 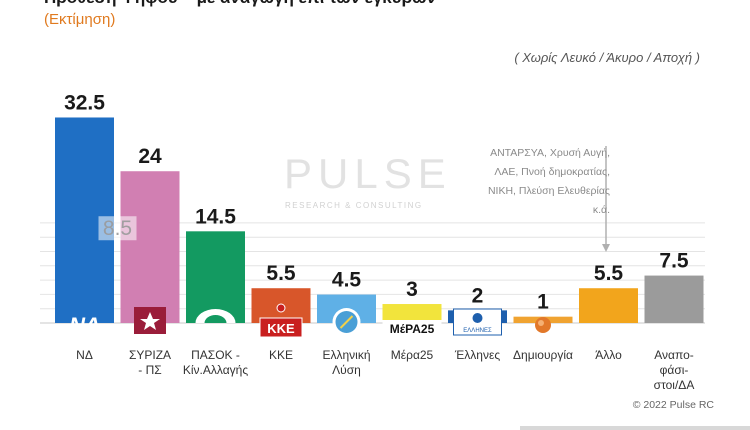 I want to click on kke-logo-text: ΚΚΕ, so click(x=281, y=328).